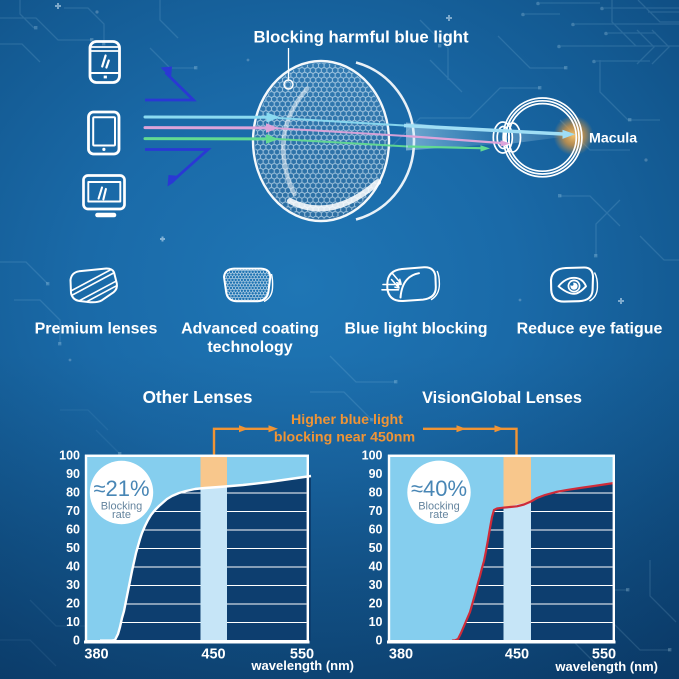  Describe the element at coordinates (96, 329) in the screenshot. I see `svg-text: Premium lenses` at that location.